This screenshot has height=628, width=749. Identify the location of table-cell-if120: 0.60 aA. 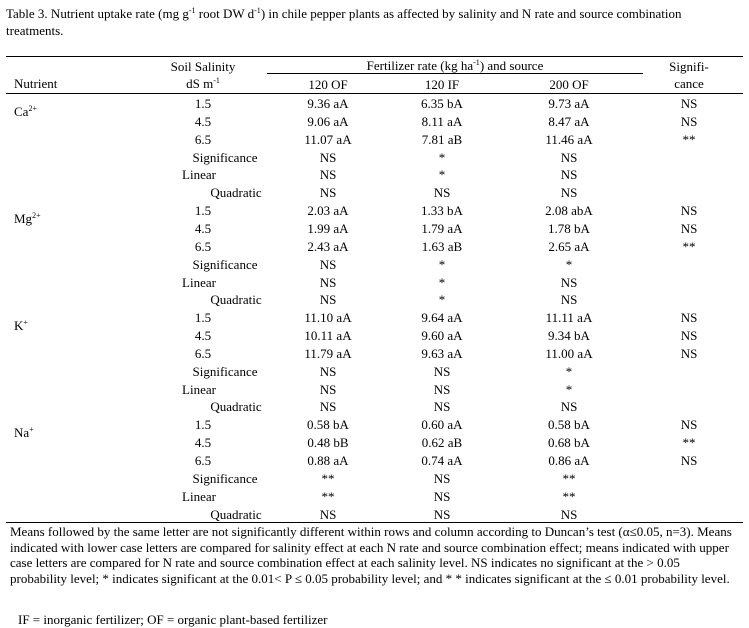
(442, 425).